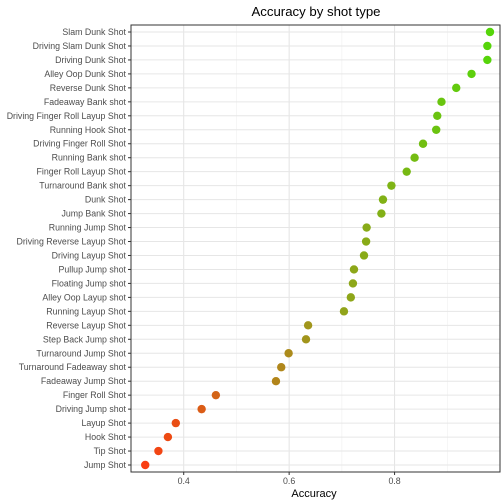  What do you see at coordinates (394, 481) in the screenshot?
I see `x-tick-label: 0.8` at bounding box center [394, 481].